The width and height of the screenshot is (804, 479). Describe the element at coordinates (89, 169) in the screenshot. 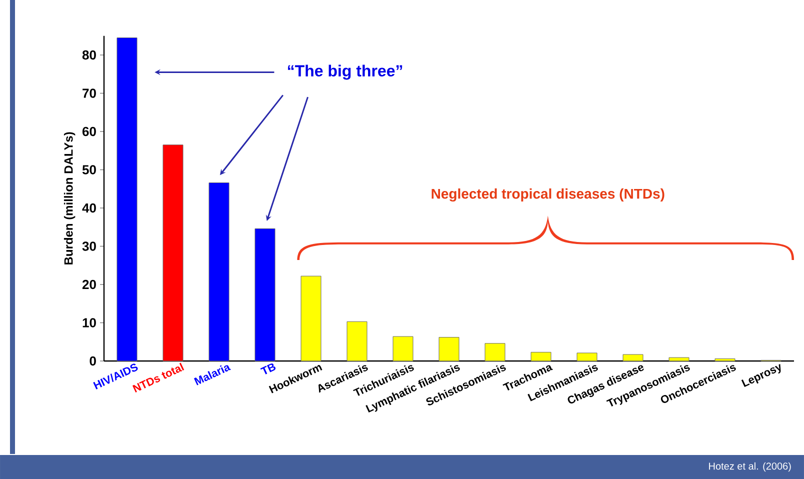

I see `y-tick-label: 50` at that location.